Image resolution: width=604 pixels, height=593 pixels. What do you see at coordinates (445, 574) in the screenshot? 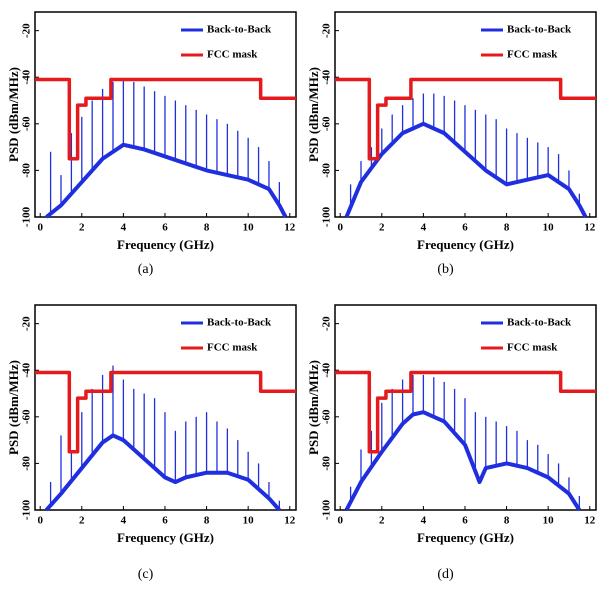
I see `caption: (d)` at bounding box center [445, 574].